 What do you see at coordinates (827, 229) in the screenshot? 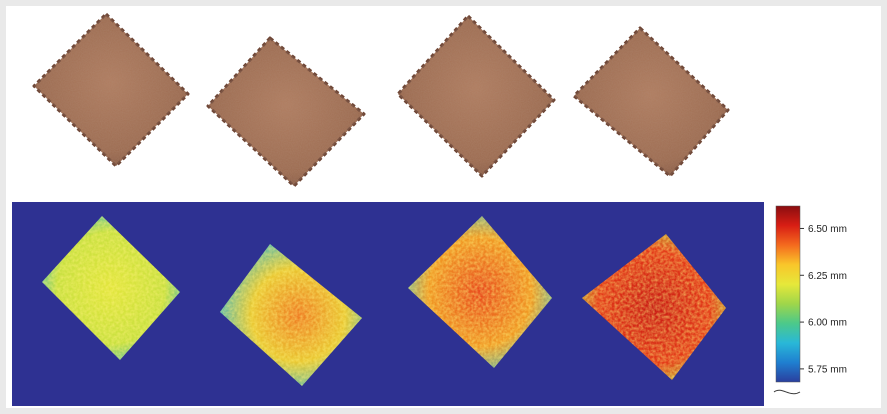
I see `colorbar-tick-label: 6.50 mm` at bounding box center [827, 229].